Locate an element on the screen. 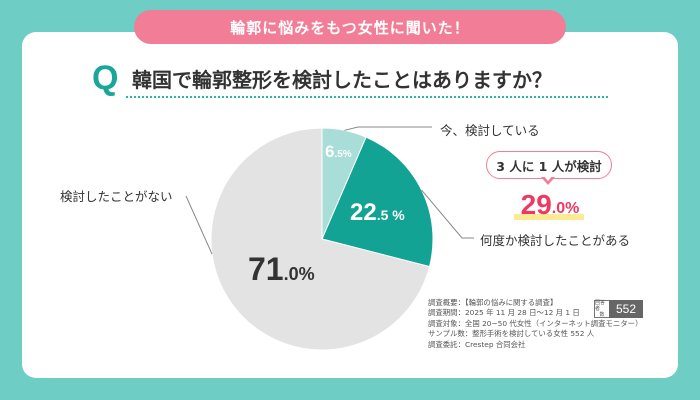  slice-value-label: 22.5 % is located at coordinates (377, 213).